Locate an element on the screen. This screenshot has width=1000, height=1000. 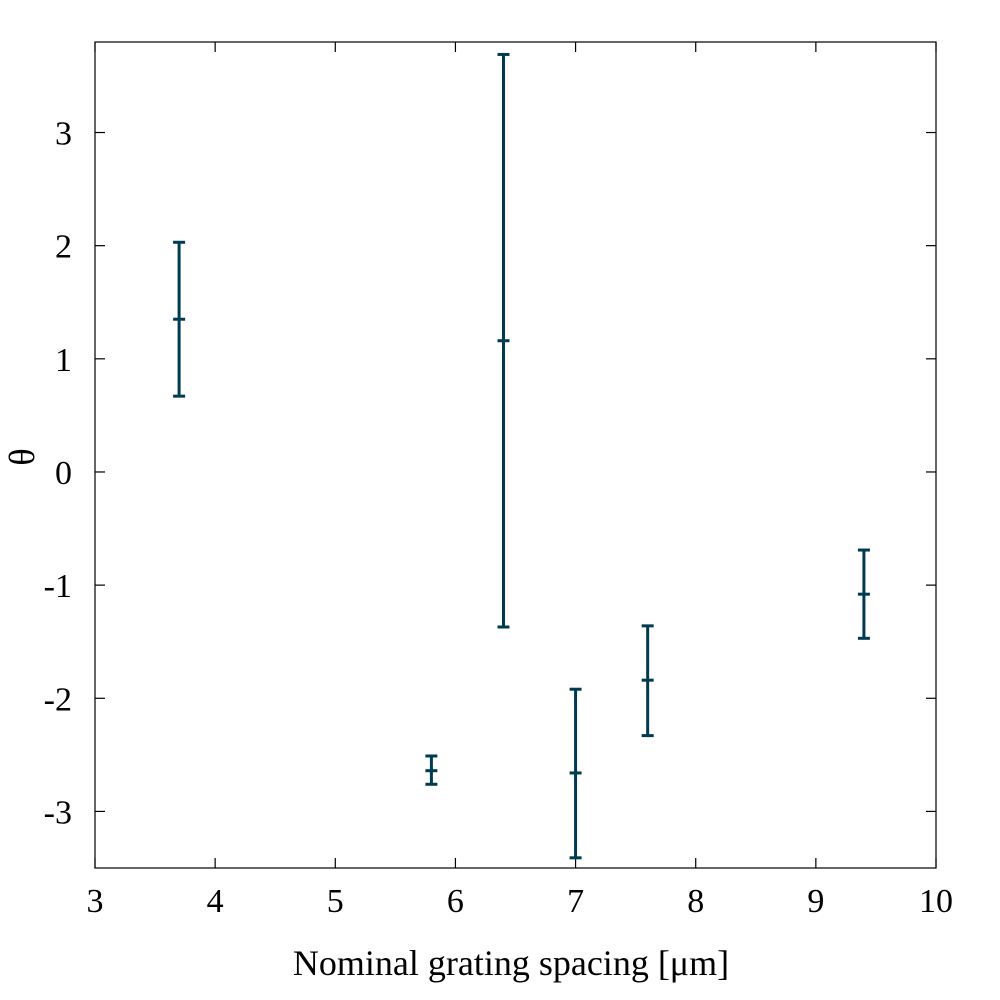
x-tick-label: 3 is located at coordinates (95, 901).